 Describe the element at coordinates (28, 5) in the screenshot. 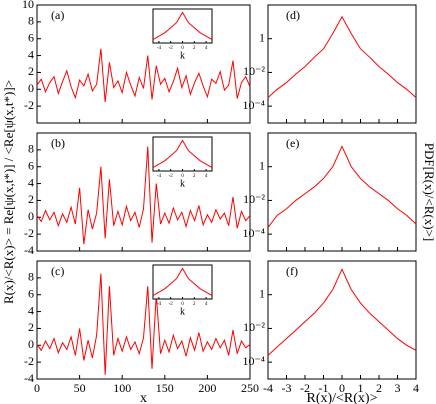

I see `y-tick-label: 10` at that location.